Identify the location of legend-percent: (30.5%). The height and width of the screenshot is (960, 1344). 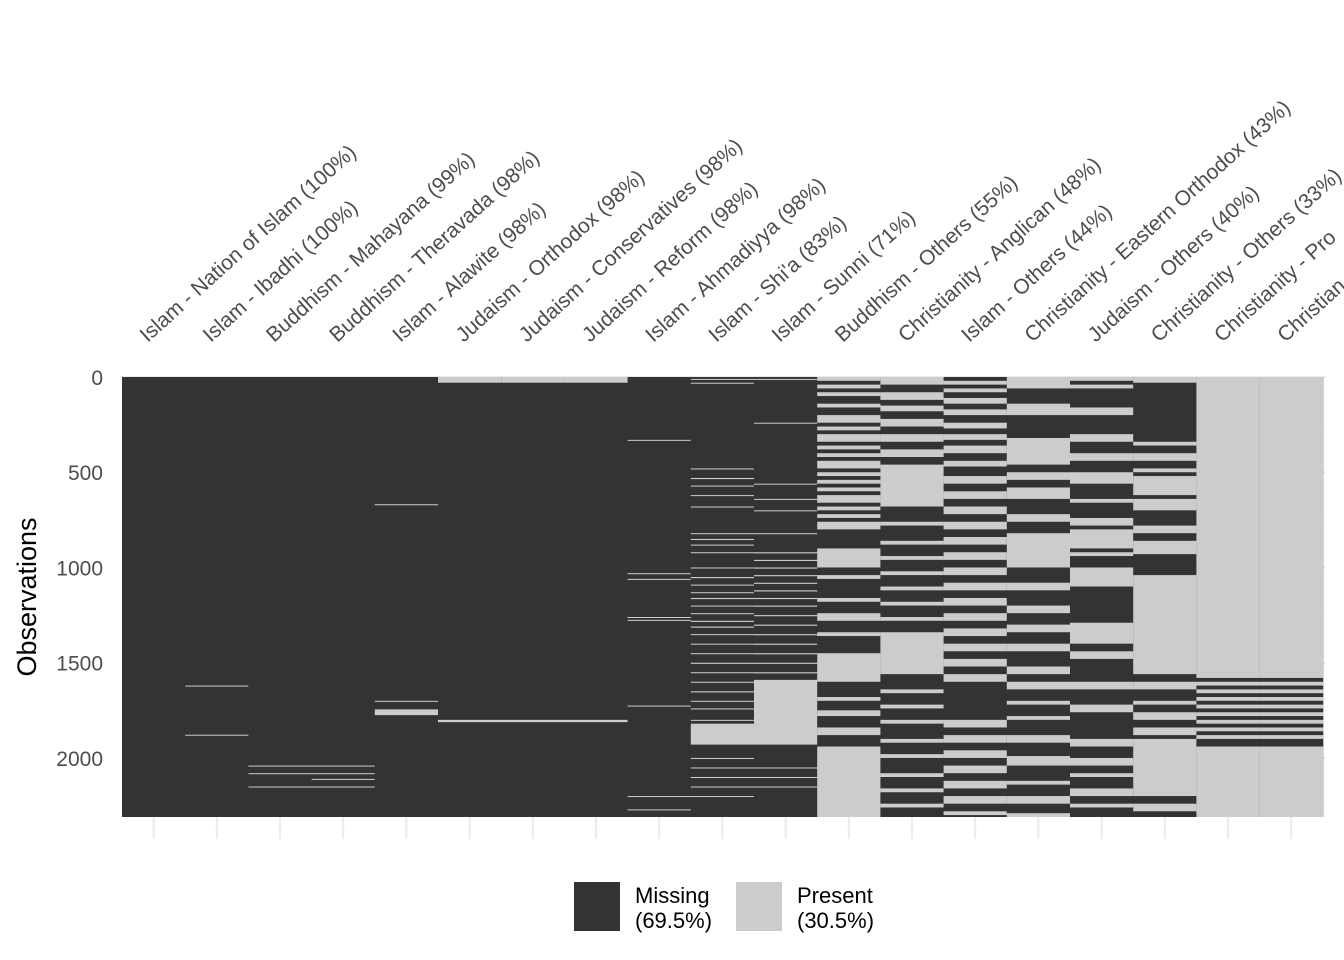
(835, 920).